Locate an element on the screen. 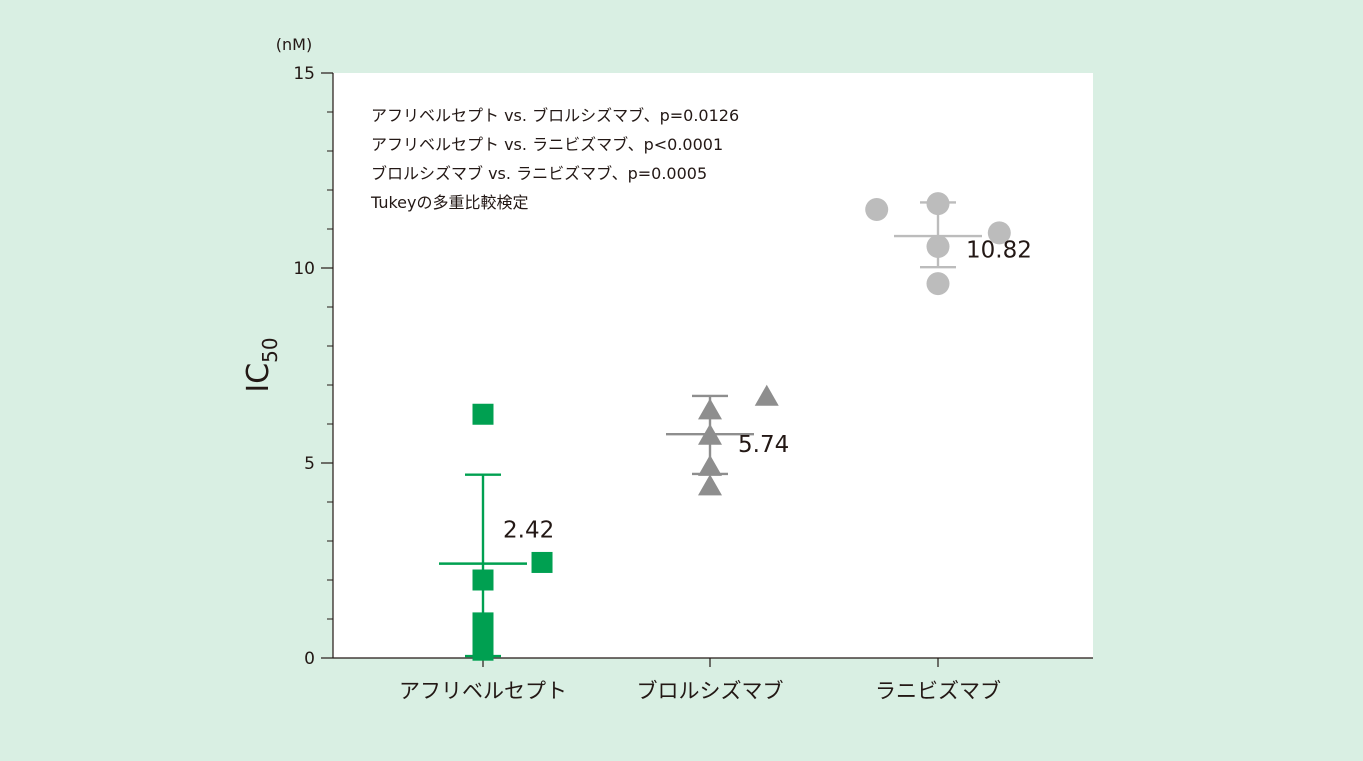  y-axis-title-main: IC is located at coordinates (258, 378).